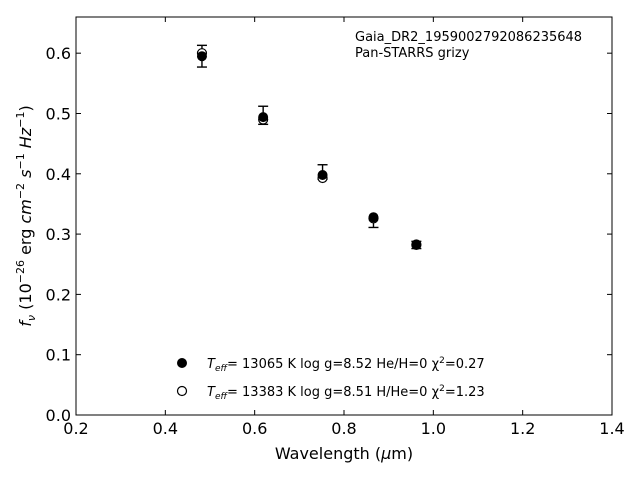  What do you see at coordinates (58, 355) in the screenshot?
I see `y-tick-label: 0.1` at bounding box center [58, 355].